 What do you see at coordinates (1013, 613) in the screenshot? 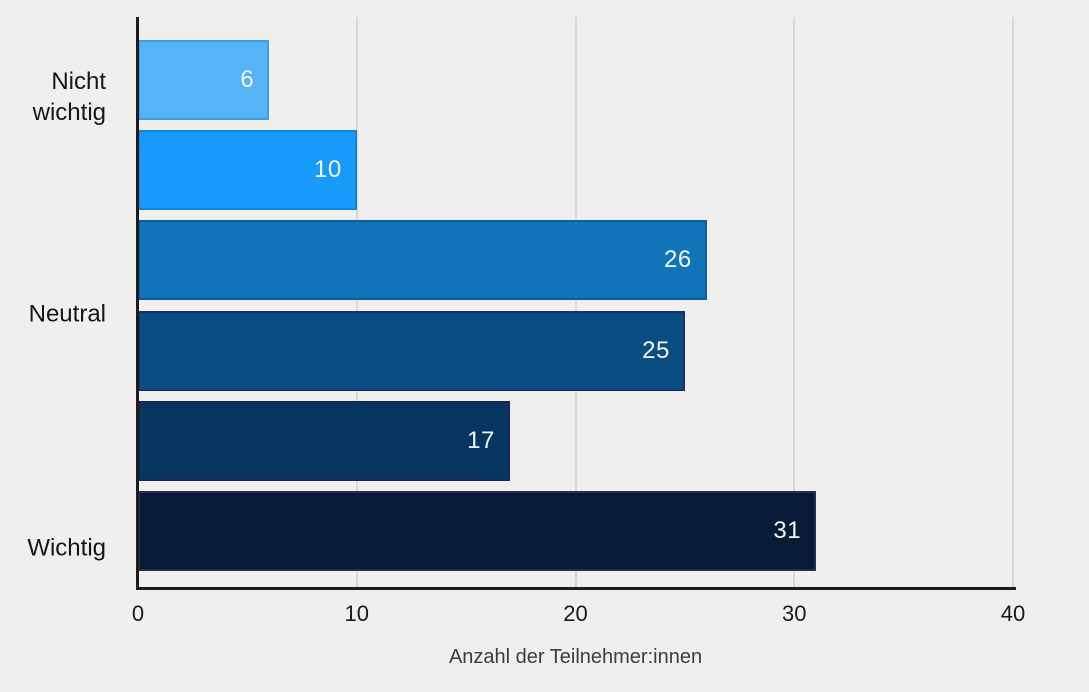
I see `x-tick-label-40: 40` at bounding box center [1013, 613].